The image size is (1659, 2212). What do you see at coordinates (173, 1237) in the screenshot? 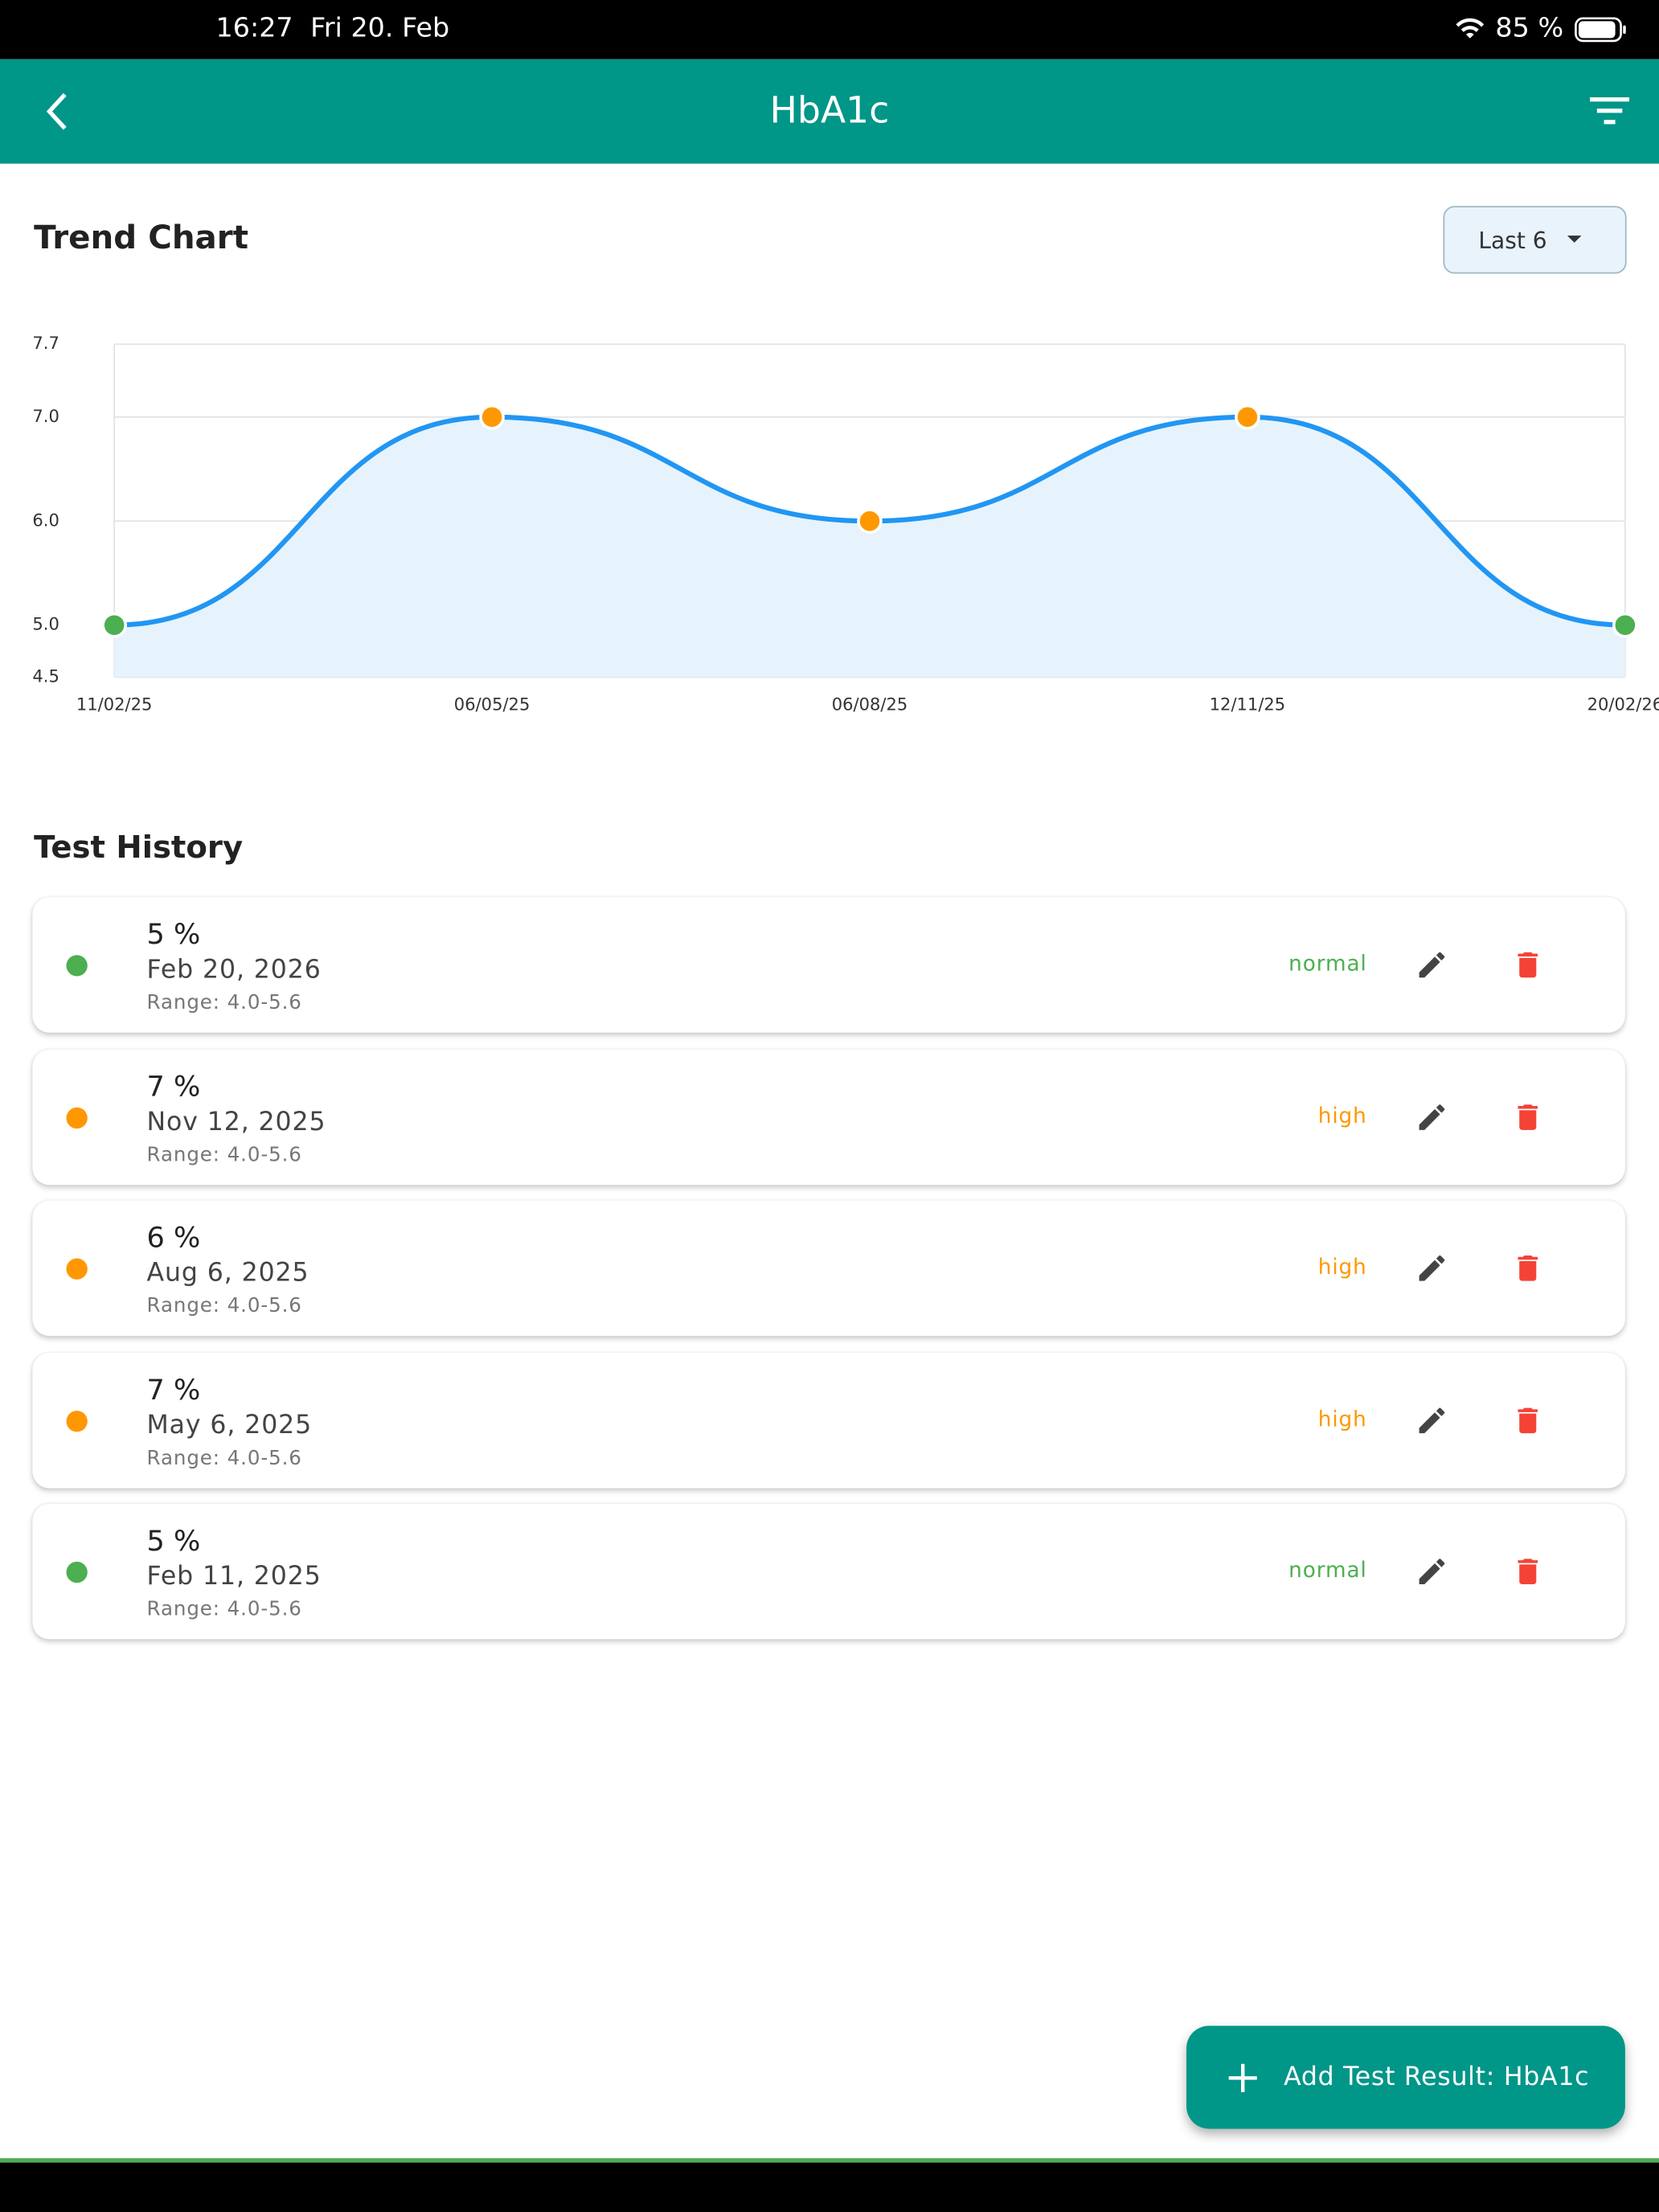
I see `result-value: 6 %` at bounding box center [173, 1237].